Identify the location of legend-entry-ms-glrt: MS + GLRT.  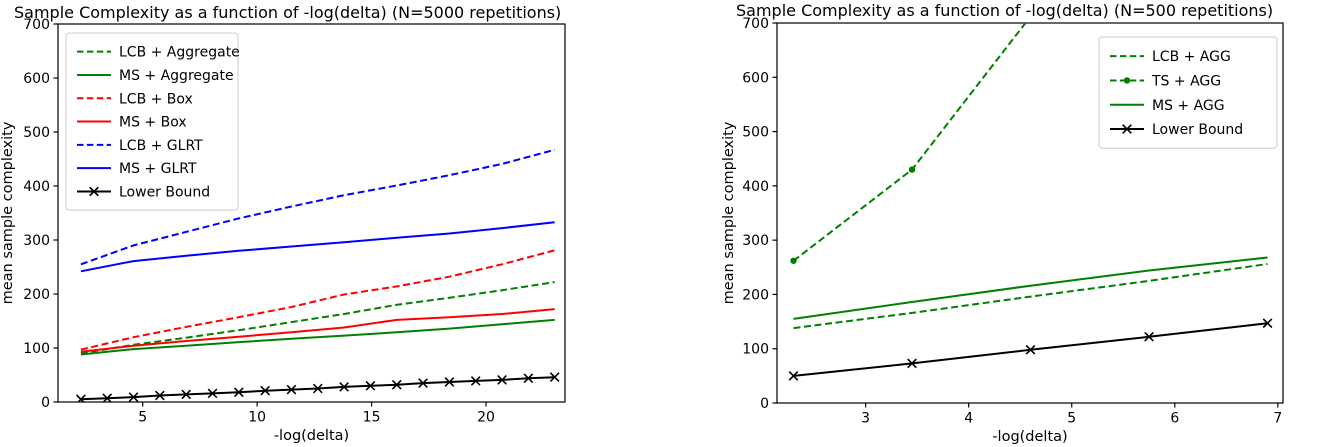
(137, 169).